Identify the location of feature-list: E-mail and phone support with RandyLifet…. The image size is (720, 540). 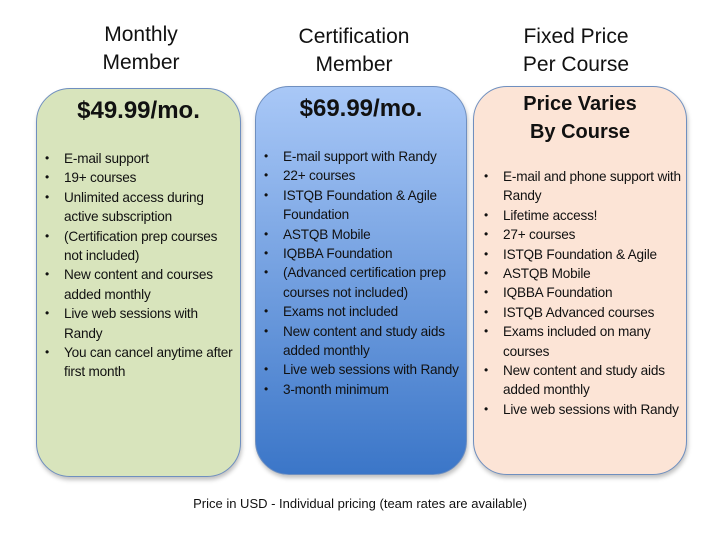
(584, 293).